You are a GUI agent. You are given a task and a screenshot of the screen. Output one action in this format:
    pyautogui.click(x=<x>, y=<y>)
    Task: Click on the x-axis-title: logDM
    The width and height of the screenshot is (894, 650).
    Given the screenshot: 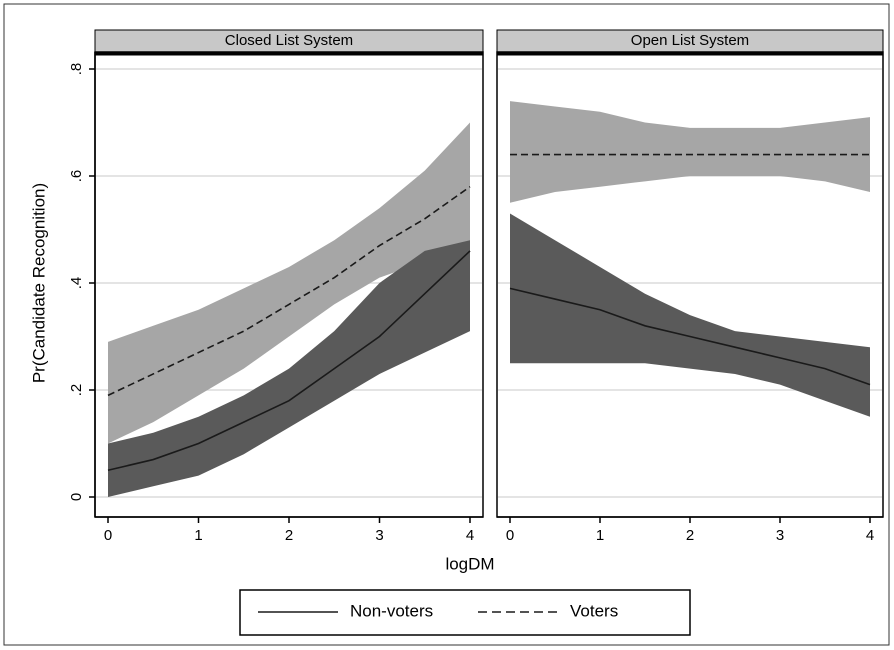 What is the action you would take?
    pyautogui.click(x=469, y=563)
    